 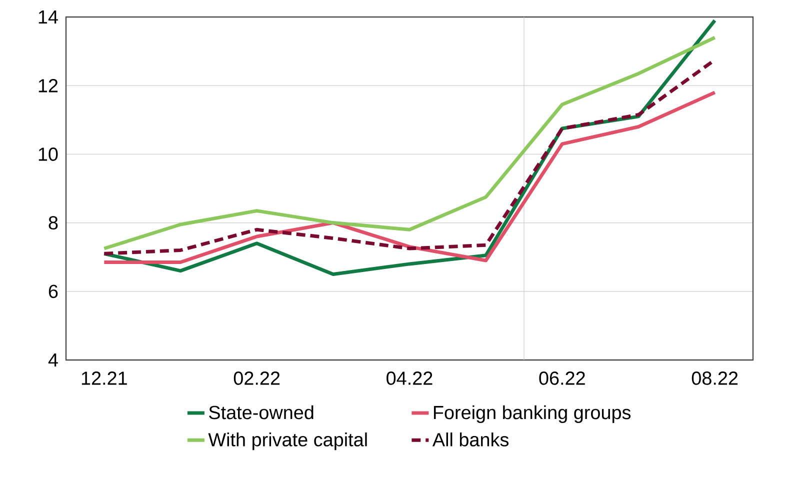 I want to click on legend-label: State-owned, so click(x=261, y=412).